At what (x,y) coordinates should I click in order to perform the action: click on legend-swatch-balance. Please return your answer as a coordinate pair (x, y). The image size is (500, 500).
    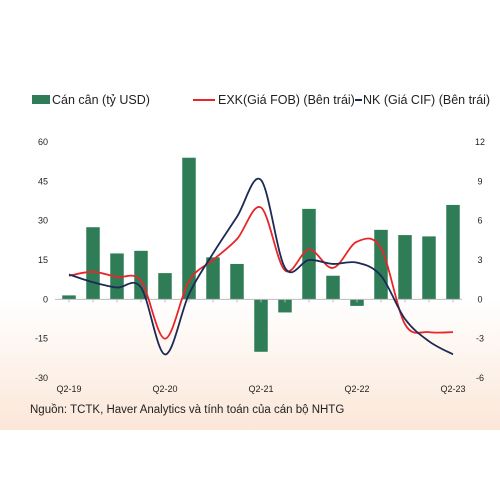
    Looking at the image, I should click on (41, 99).